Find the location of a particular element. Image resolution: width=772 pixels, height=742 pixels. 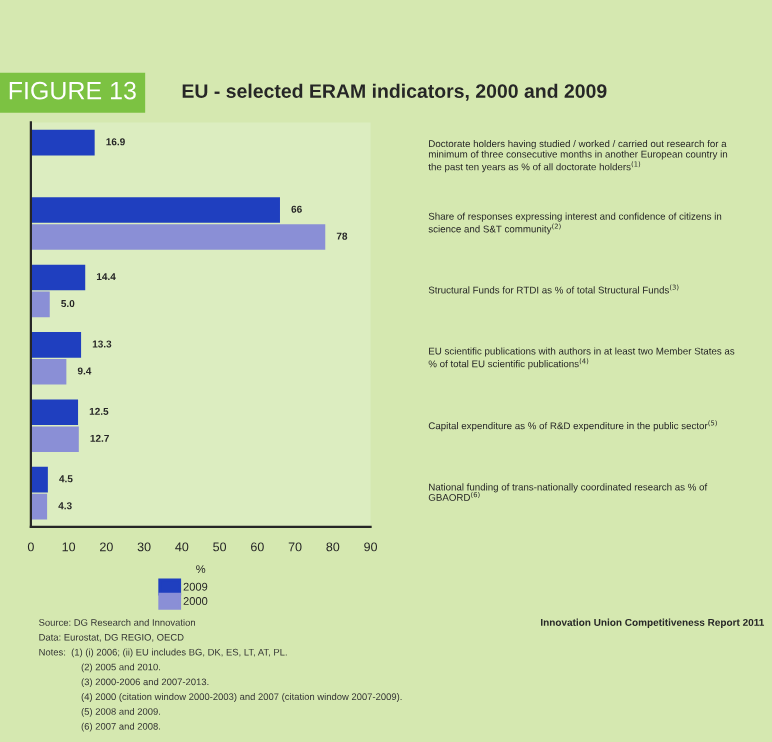

chart-subtitle: EU - selected ERAM indicators, 2000 and 2009 is located at coordinates (394, 92).